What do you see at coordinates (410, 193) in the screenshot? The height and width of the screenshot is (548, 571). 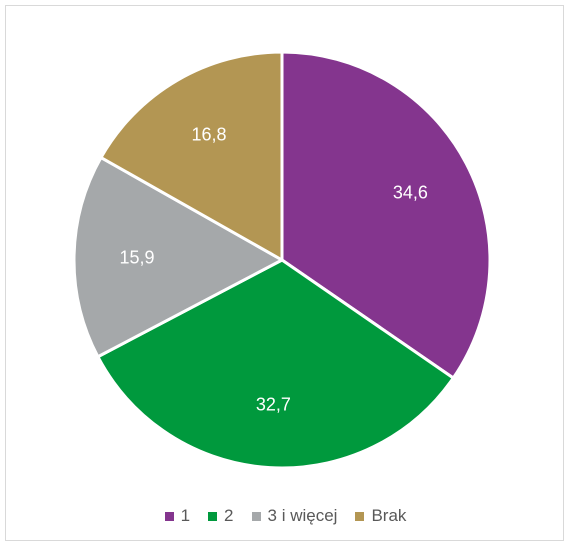 I see `data-label-1: 34,6` at bounding box center [410, 193].